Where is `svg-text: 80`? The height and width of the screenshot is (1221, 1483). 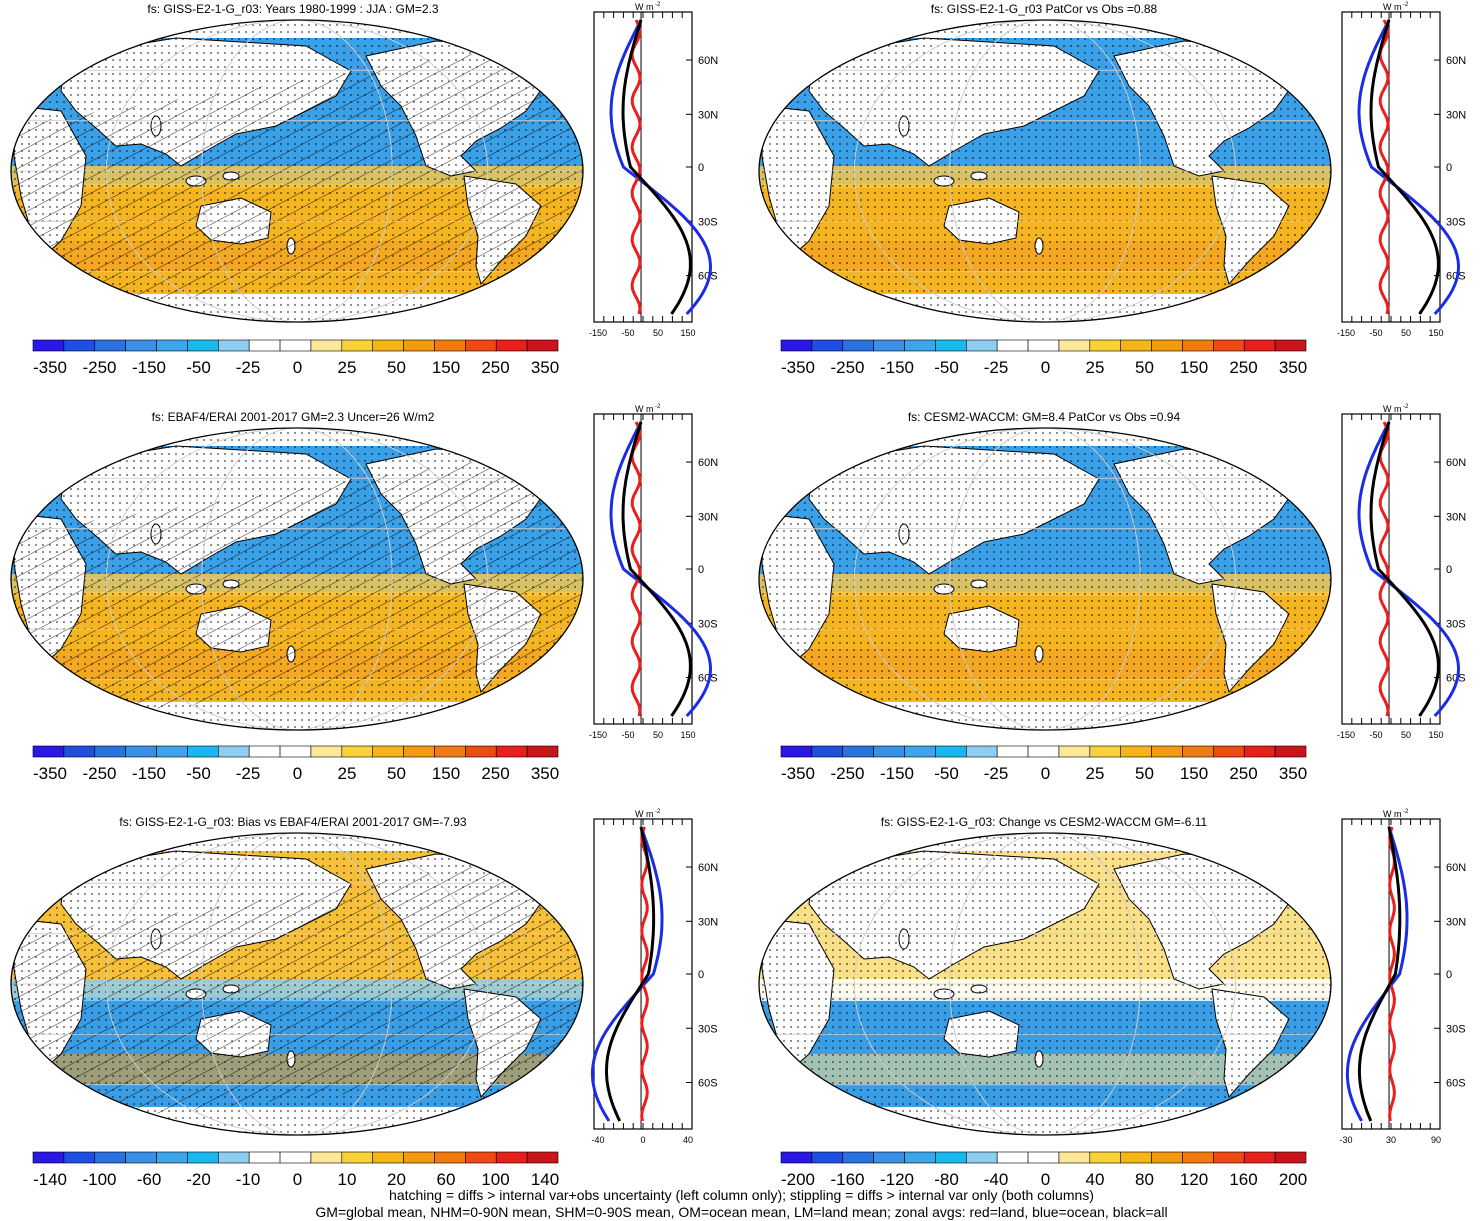 svg-text: 80 is located at coordinates (1144, 1179).